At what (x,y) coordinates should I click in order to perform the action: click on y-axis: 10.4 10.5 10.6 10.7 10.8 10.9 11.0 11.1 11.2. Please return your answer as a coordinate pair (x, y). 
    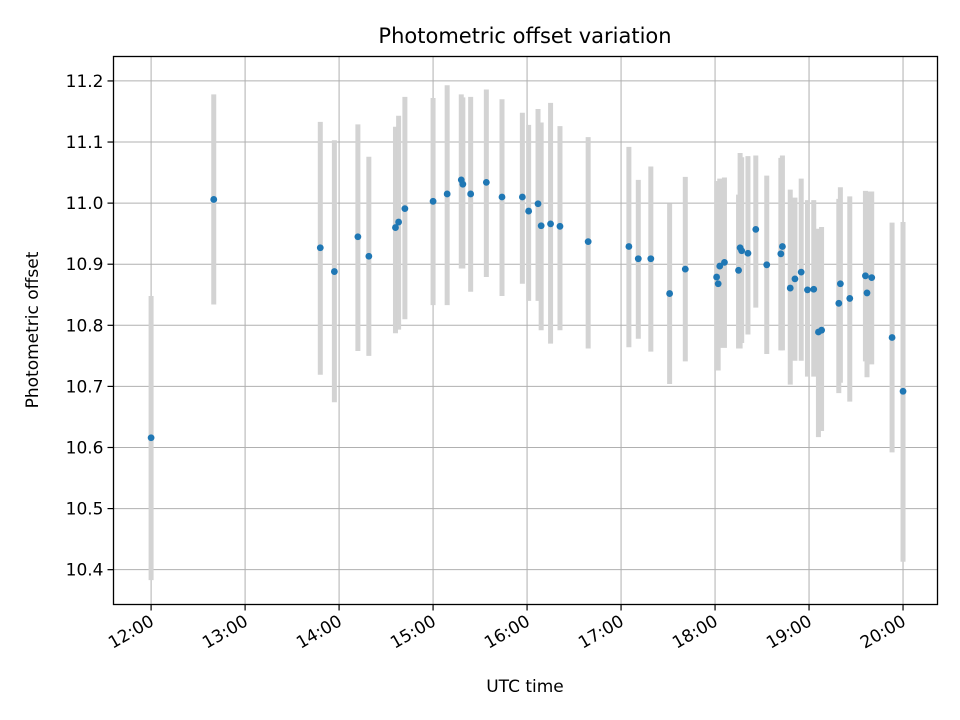
    Looking at the image, I should click on (90, 326).